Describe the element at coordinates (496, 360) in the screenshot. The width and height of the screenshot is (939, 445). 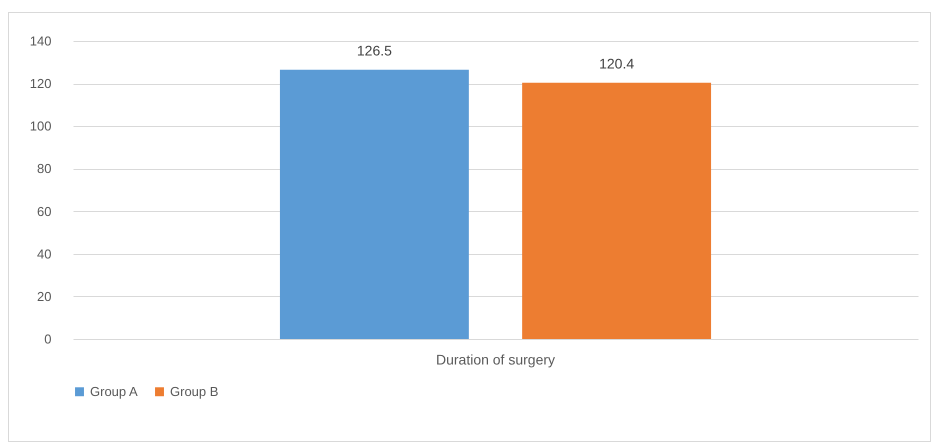
I see `x-tick-label: Duration of surgery` at that location.